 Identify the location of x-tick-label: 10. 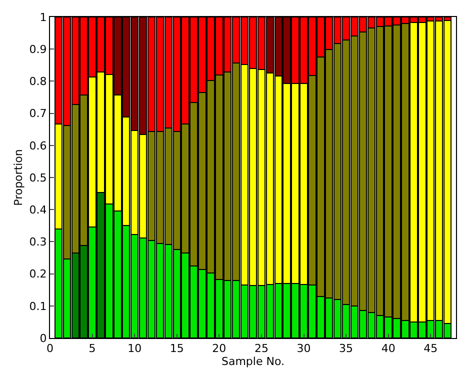
(135, 349).